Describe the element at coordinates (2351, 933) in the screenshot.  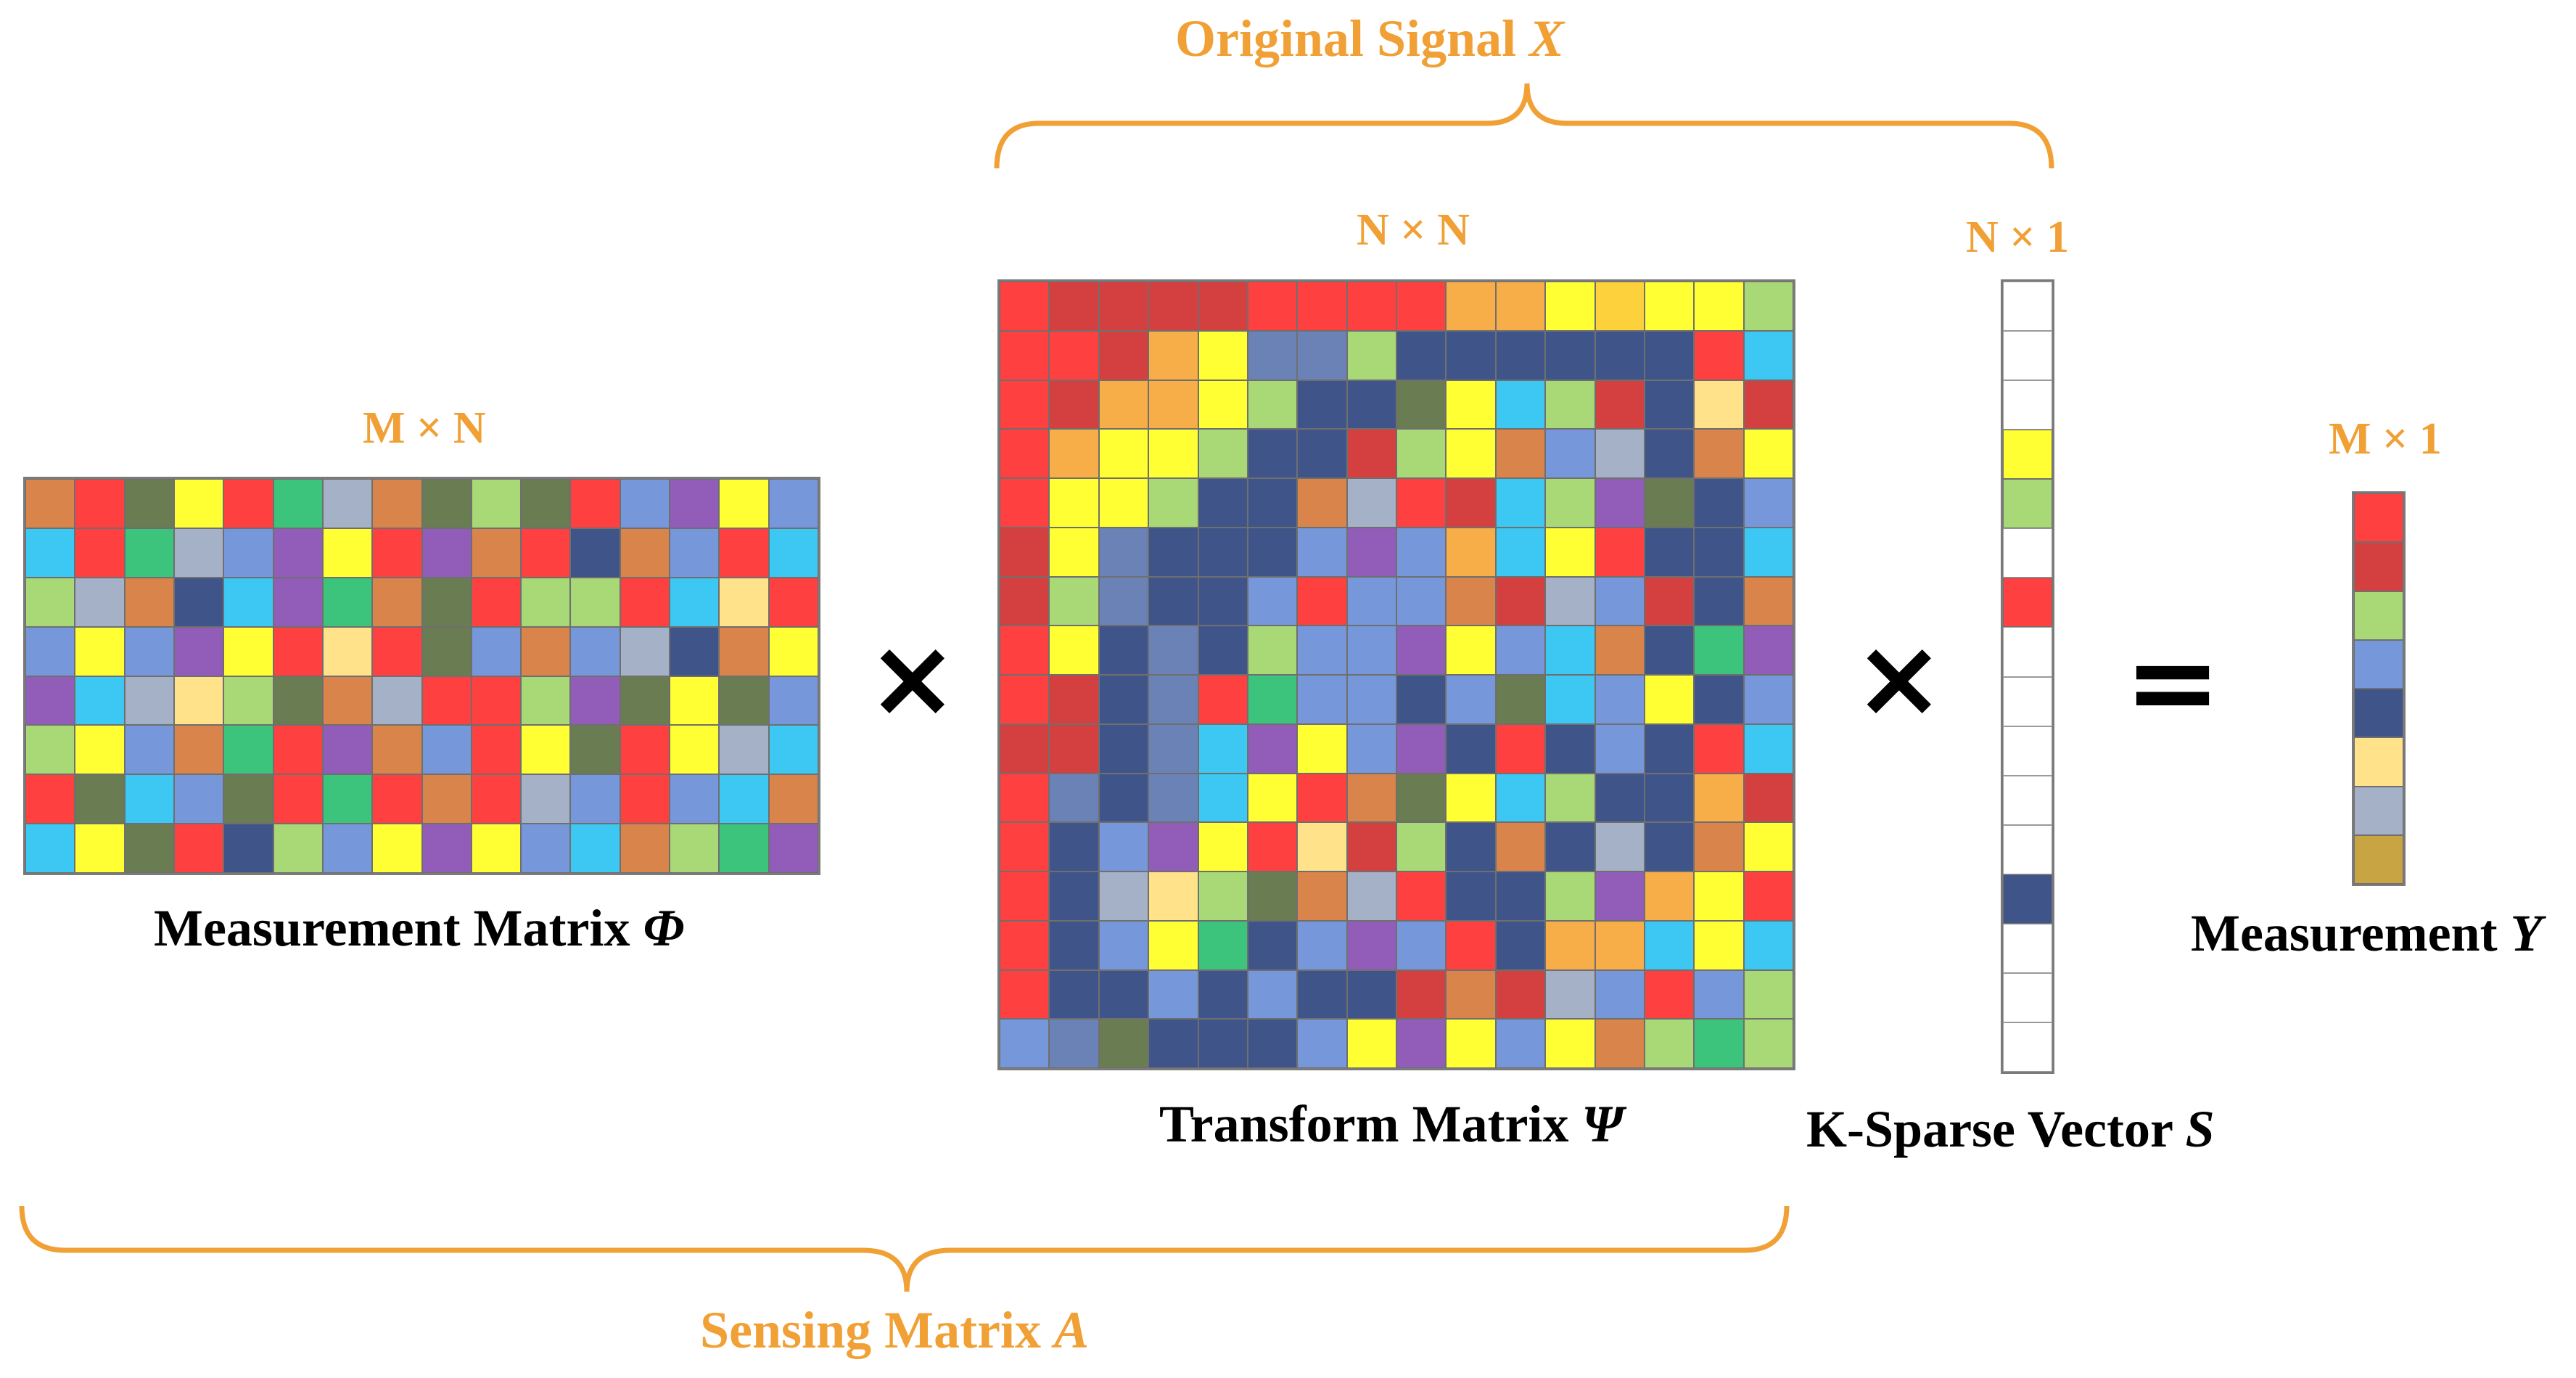
I see `y-caption-text: Measurement` at that location.